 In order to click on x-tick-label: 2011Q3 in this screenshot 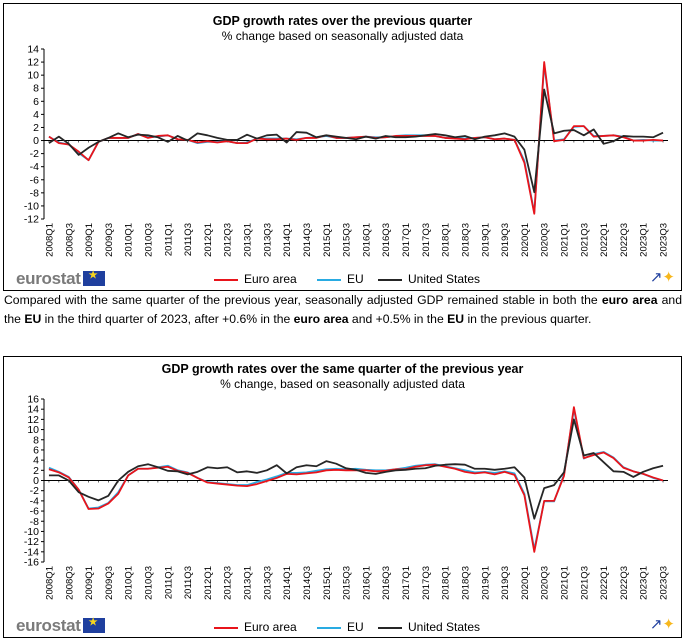, I will do `click(188, 582)`.